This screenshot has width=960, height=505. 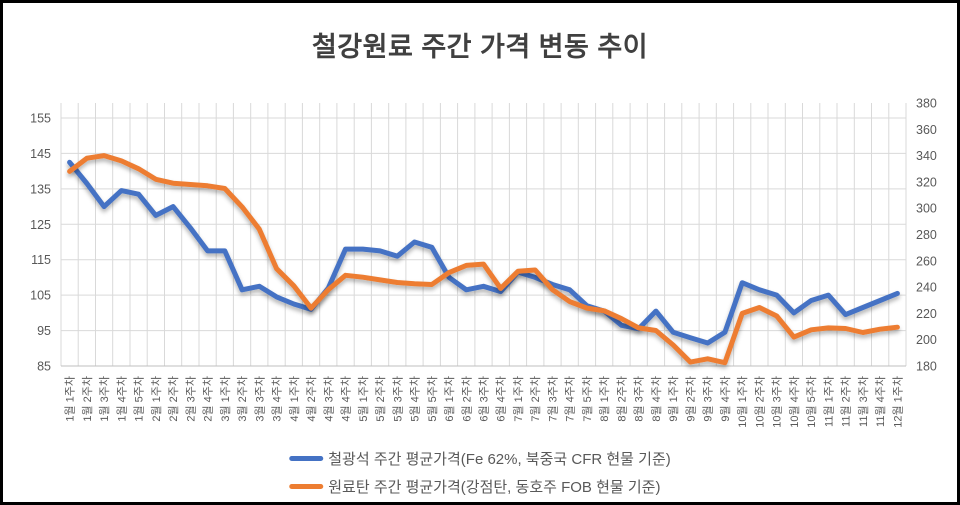 What do you see at coordinates (926, 182) in the screenshot?
I see `y-axis-right-tick-label: 320` at bounding box center [926, 182].